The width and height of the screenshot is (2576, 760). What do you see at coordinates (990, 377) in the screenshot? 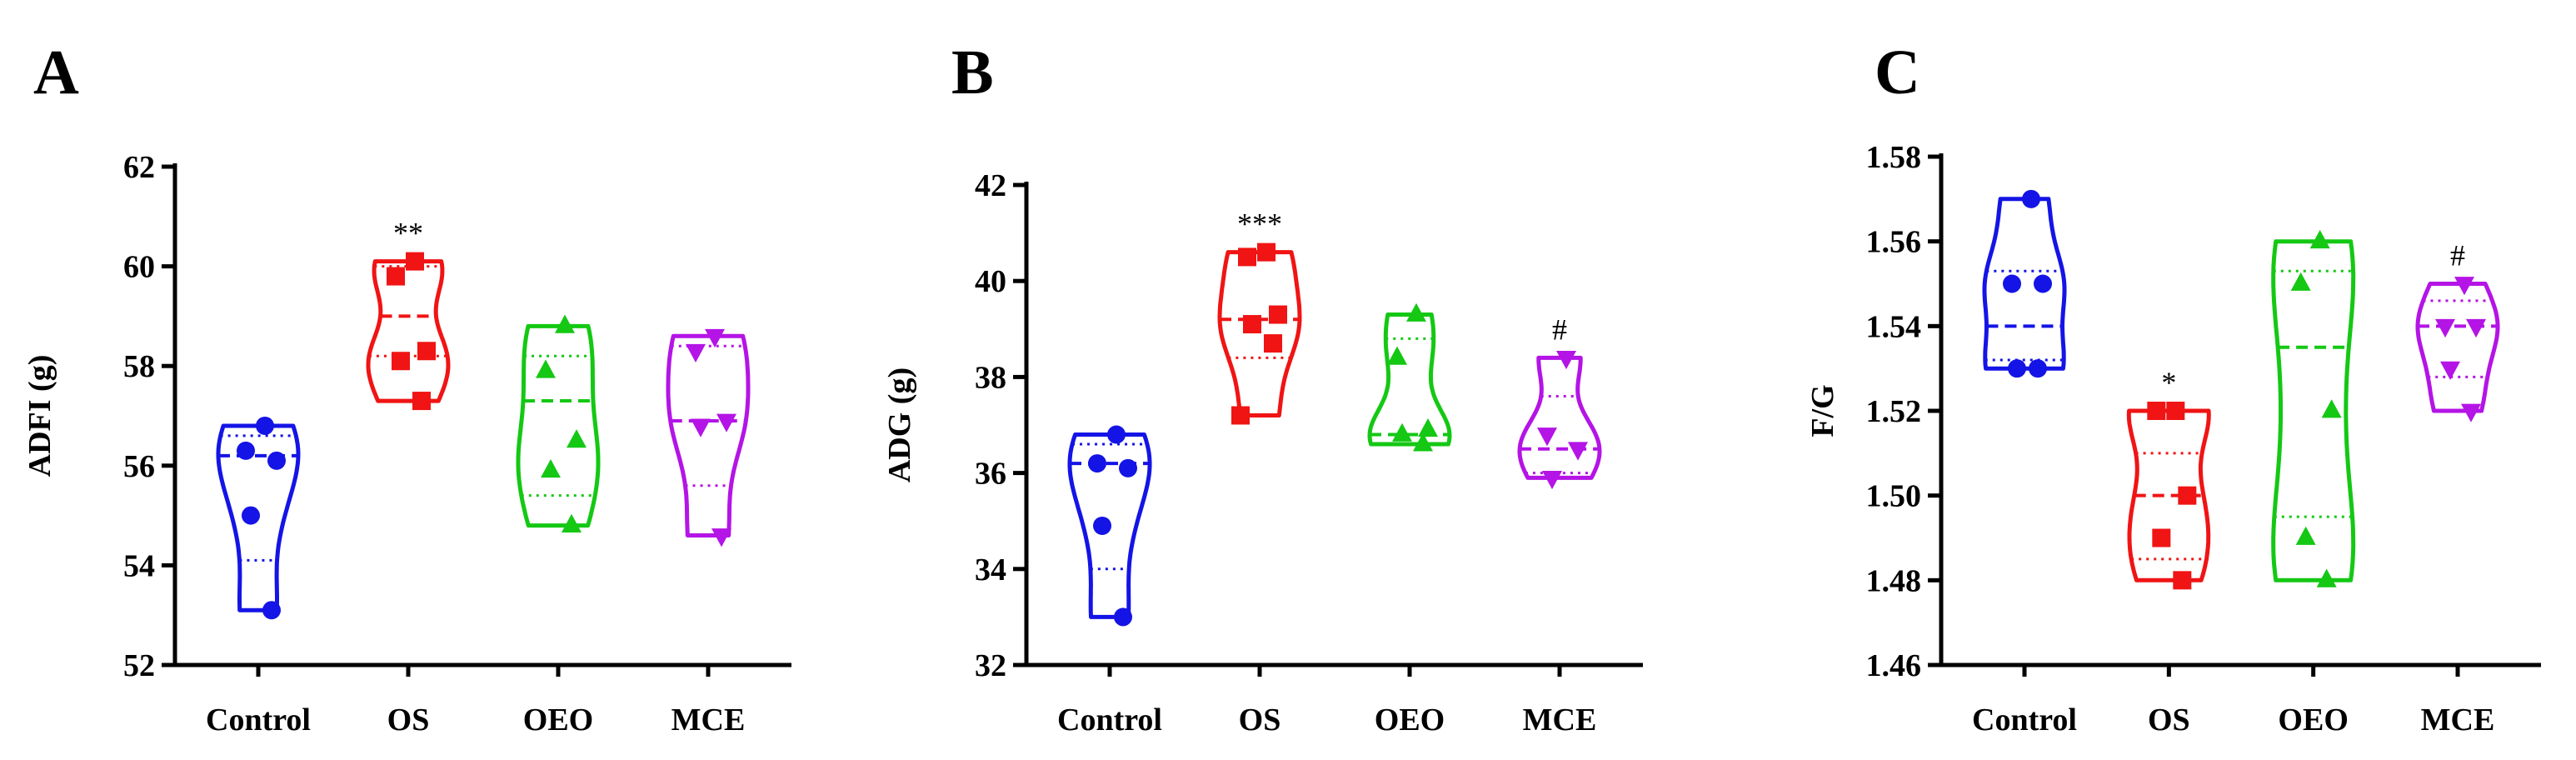
I see `y-tick-label: 38` at bounding box center [990, 377].